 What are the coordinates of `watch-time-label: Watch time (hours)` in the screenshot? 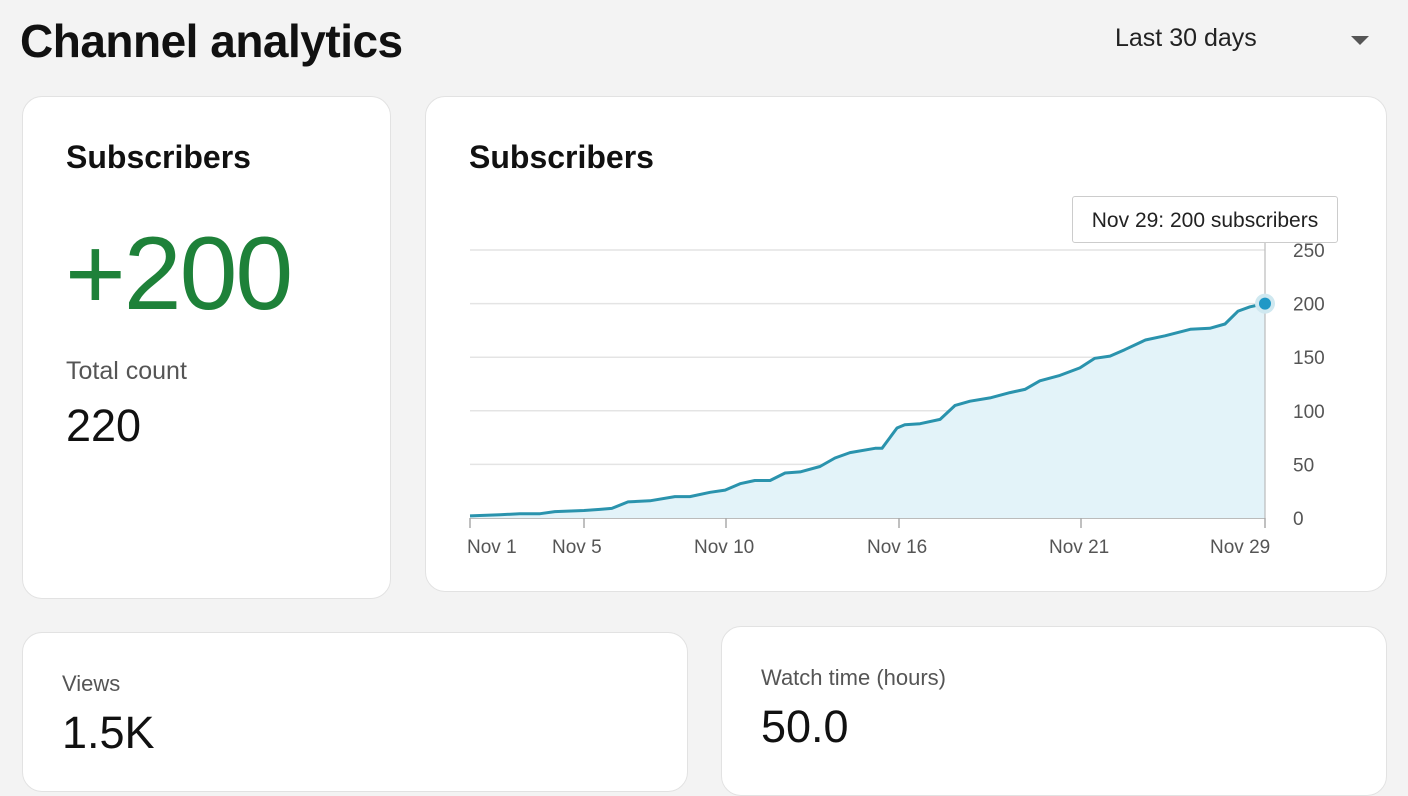 It's located at (854, 677).